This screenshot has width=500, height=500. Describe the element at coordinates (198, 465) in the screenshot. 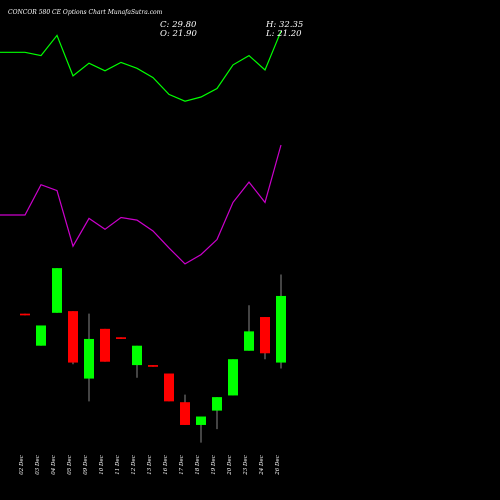

I see `x-tick-label: 18 Dec` at that location.